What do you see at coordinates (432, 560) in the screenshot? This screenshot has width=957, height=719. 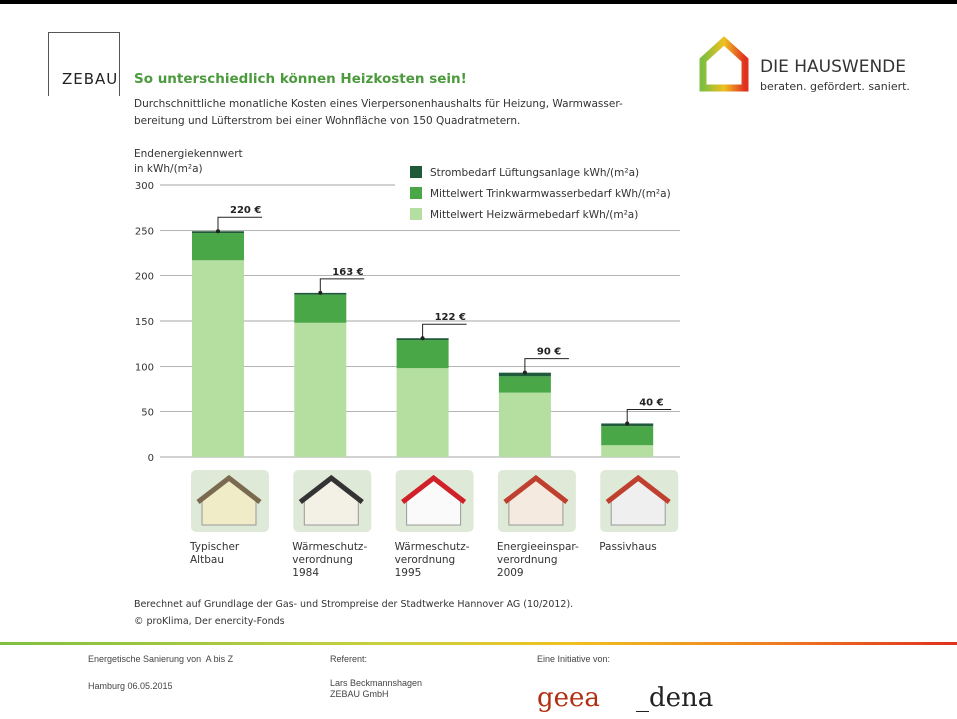 I see `x-tick-label: Wärmeschutz-verordnung 1995` at bounding box center [432, 560].